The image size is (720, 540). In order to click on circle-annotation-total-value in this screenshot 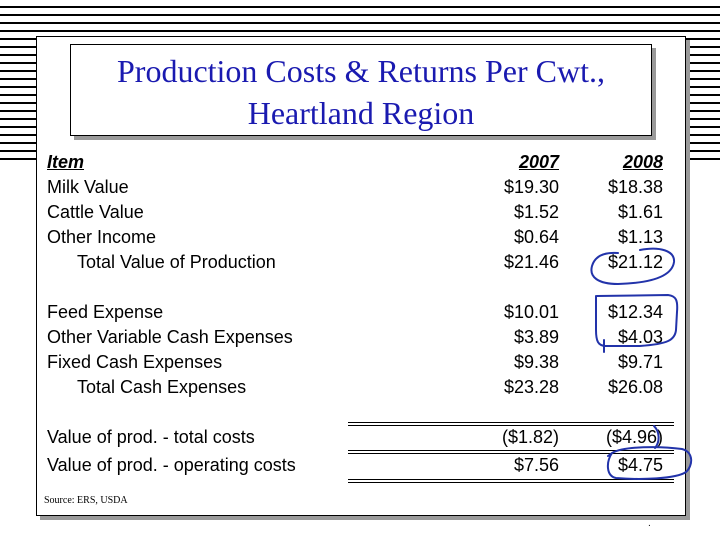, I will do `click(632, 266)`.